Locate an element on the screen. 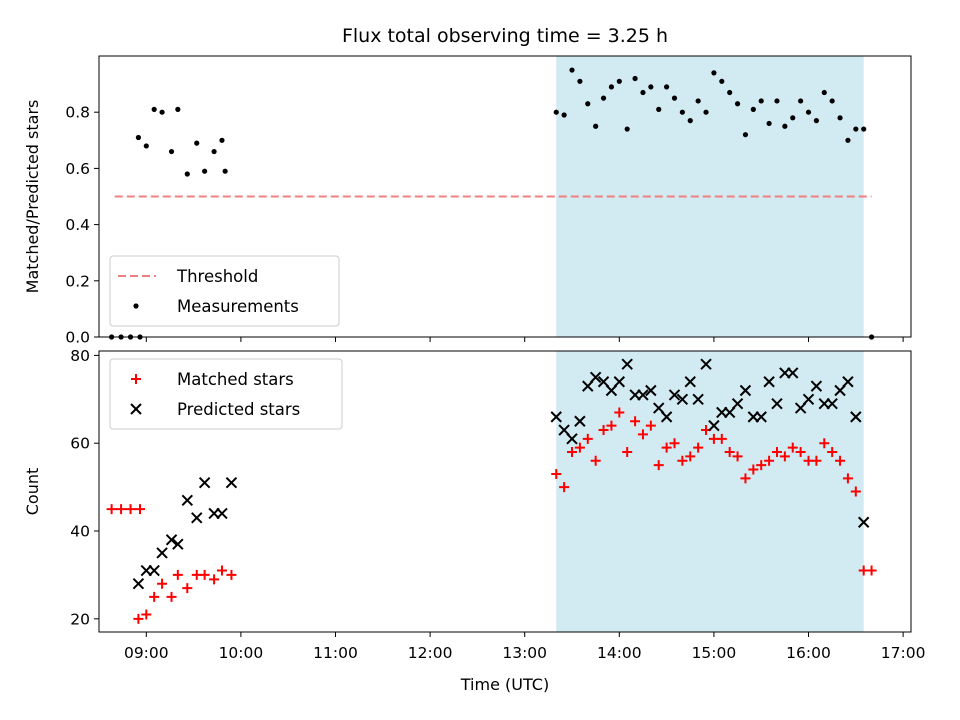  x-tick-label: 11:00 is located at coordinates (335, 653).